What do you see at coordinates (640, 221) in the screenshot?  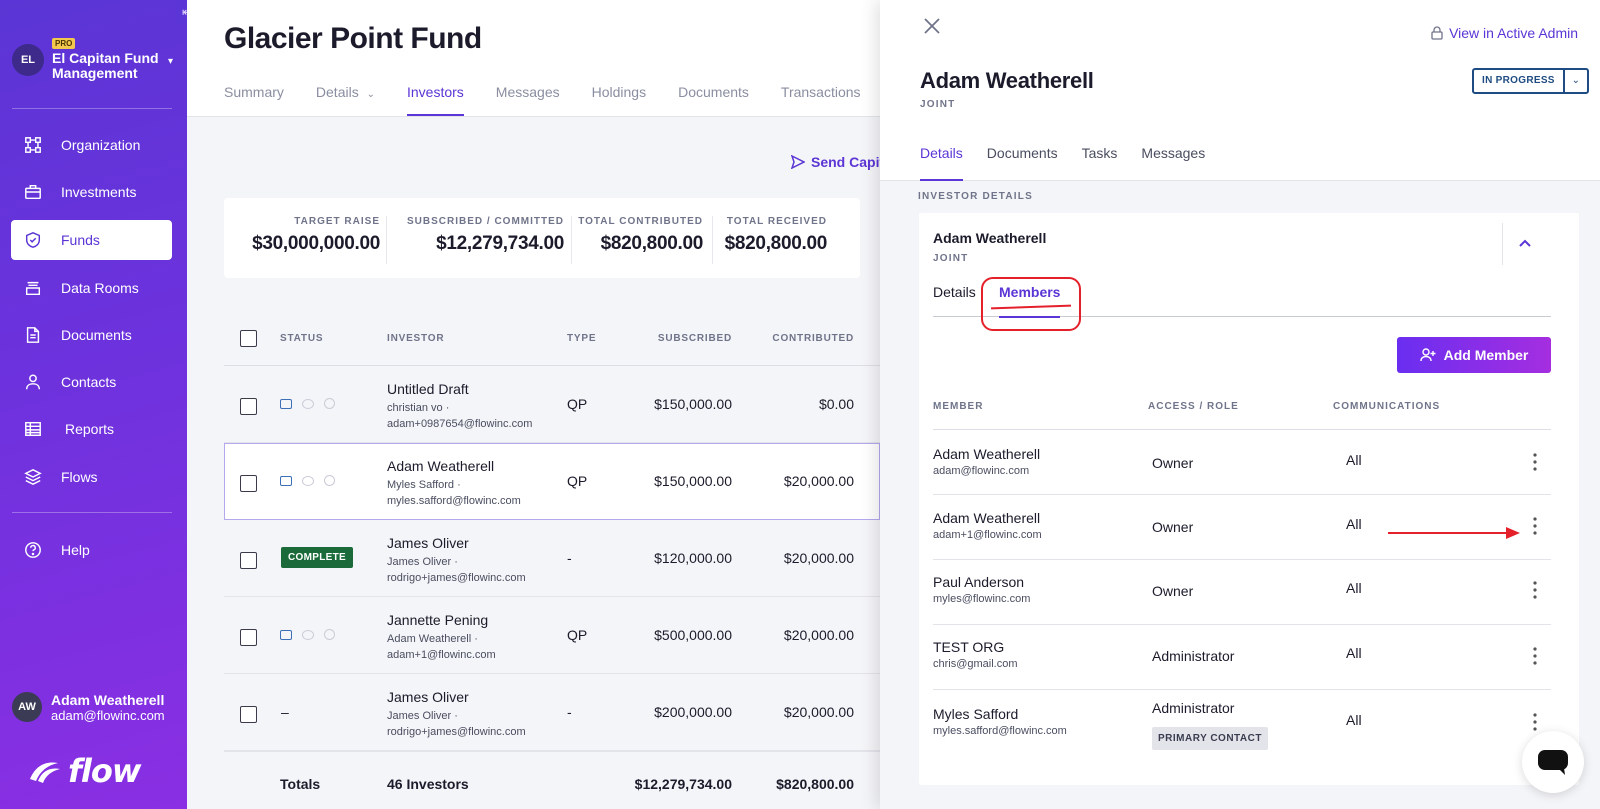 I see `stat-label: TOTAL CONTRIBUTED` at bounding box center [640, 221].